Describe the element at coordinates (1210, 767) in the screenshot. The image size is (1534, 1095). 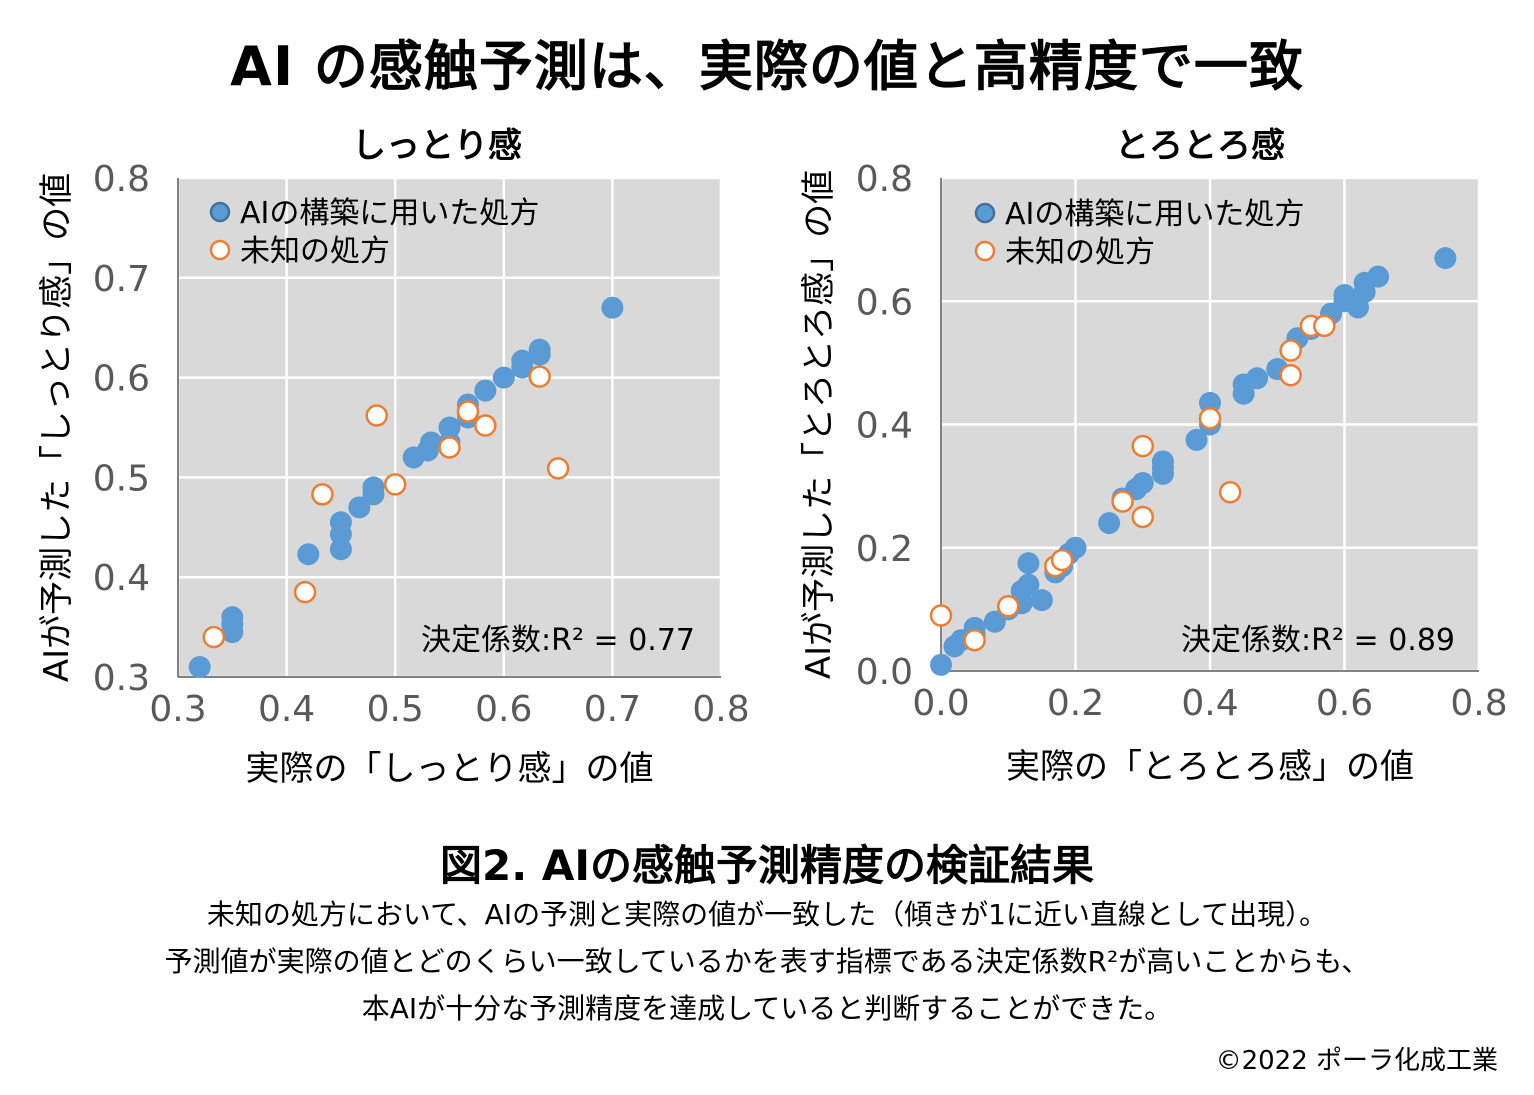
I see `x-axis-label: 実際の「とろとろ感」の値` at that location.